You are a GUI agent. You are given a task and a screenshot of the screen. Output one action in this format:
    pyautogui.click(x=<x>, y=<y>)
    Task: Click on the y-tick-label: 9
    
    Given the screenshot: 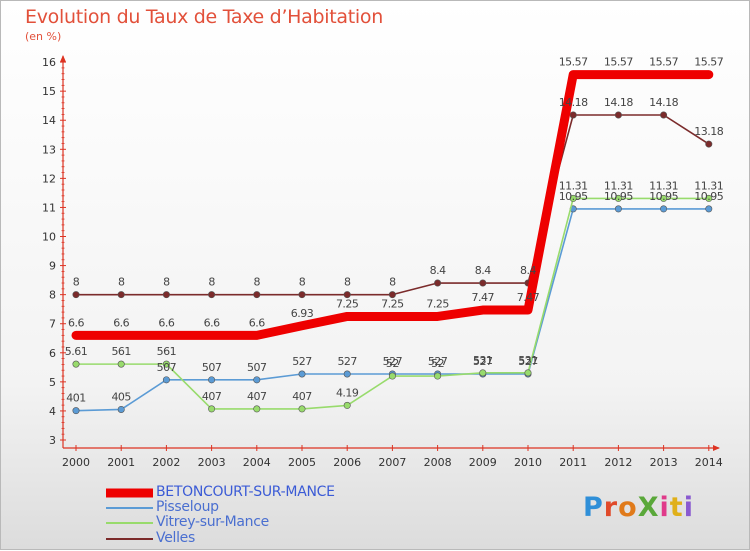 What is the action you would take?
    pyautogui.click(x=52, y=266)
    